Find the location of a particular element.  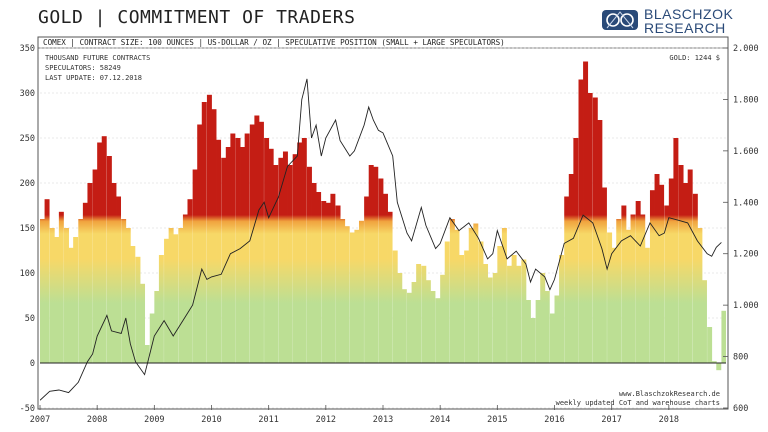

right-axis: 2.000 1.800 1.600 1.400 1.200 1.000 800 600 is located at coordinates (741, 229).